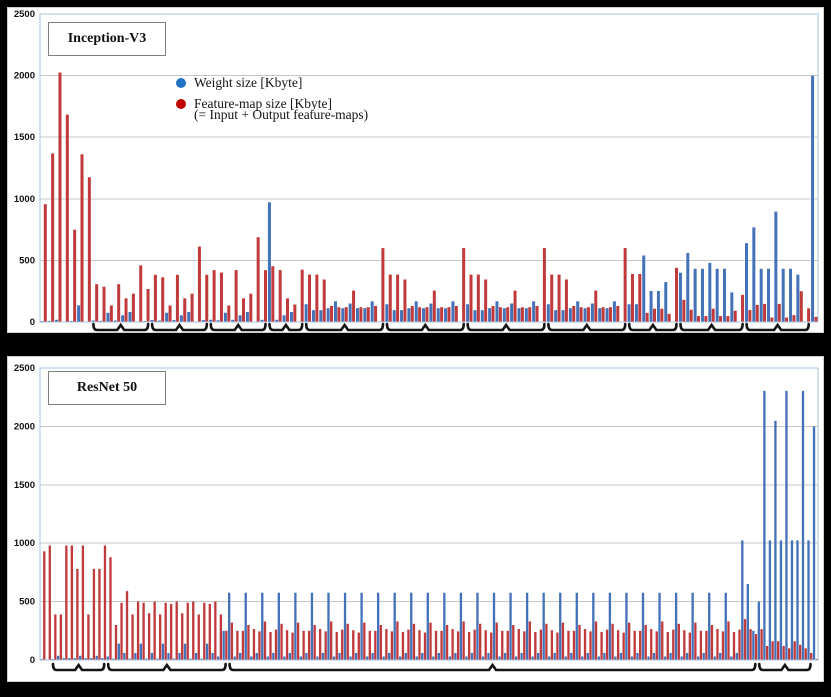  I want to click on y-tick-label: 1500, so click(24, 485).